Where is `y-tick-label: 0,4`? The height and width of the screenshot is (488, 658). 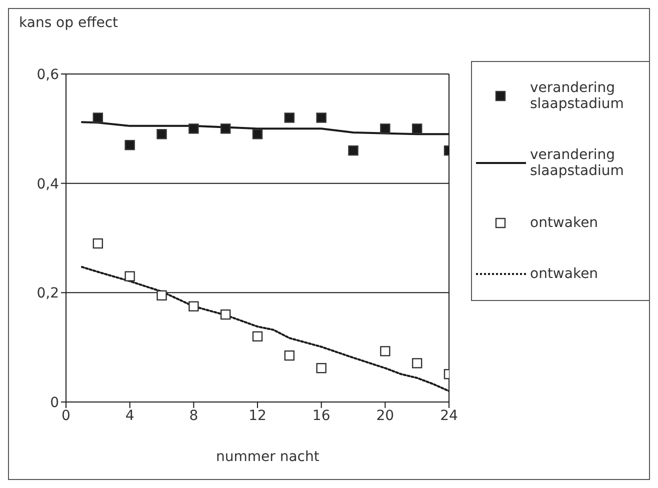
y-tick-label: 0,4 is located at coordinates (48, 184).